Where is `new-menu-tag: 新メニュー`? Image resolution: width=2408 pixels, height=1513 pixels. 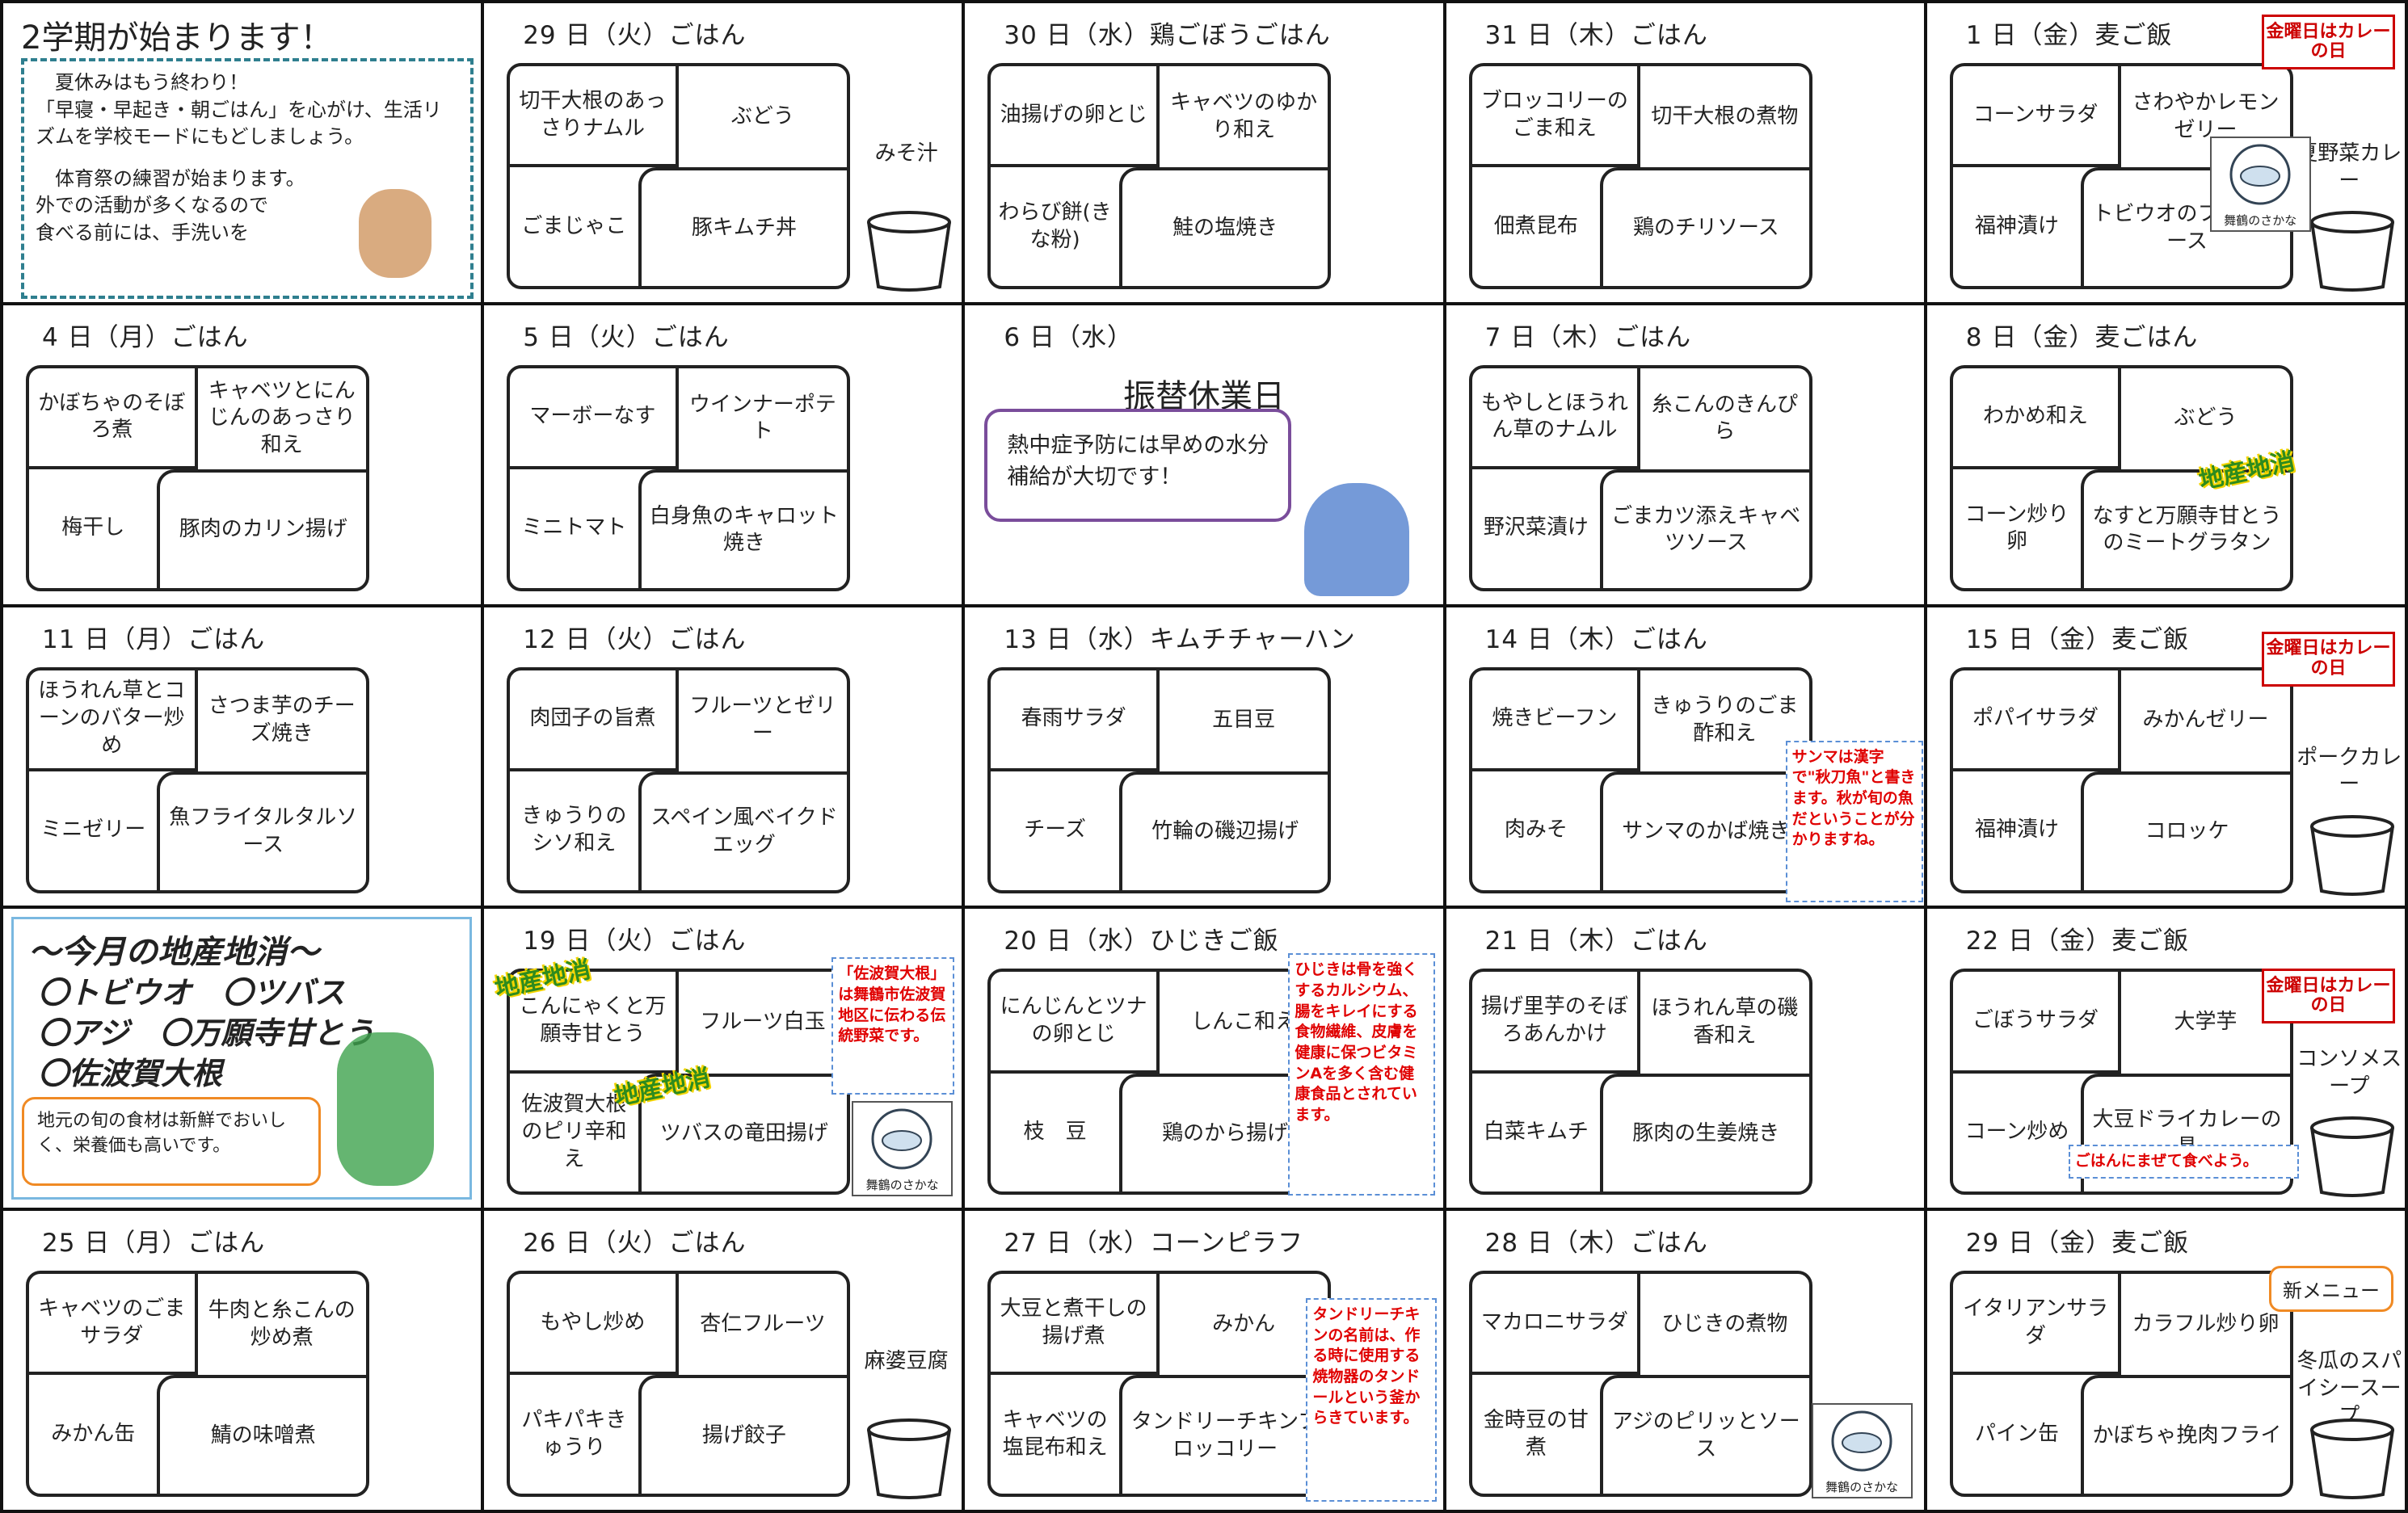
new-menu-tag: 新メニュー is located at coordinates (2331, 1289).